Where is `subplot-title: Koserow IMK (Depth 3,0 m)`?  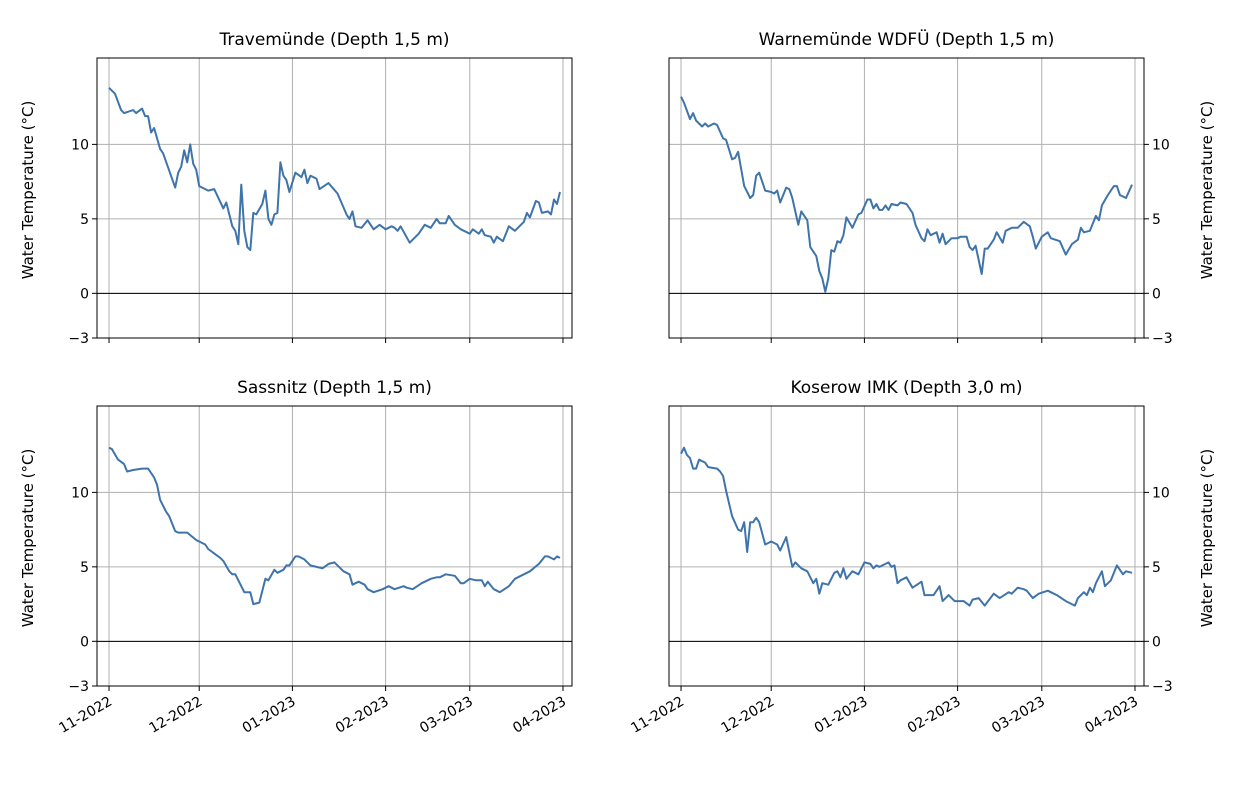 subplot-title: Koserow IMK (Depth 3,0 m) is located at coordinates (906, 388).